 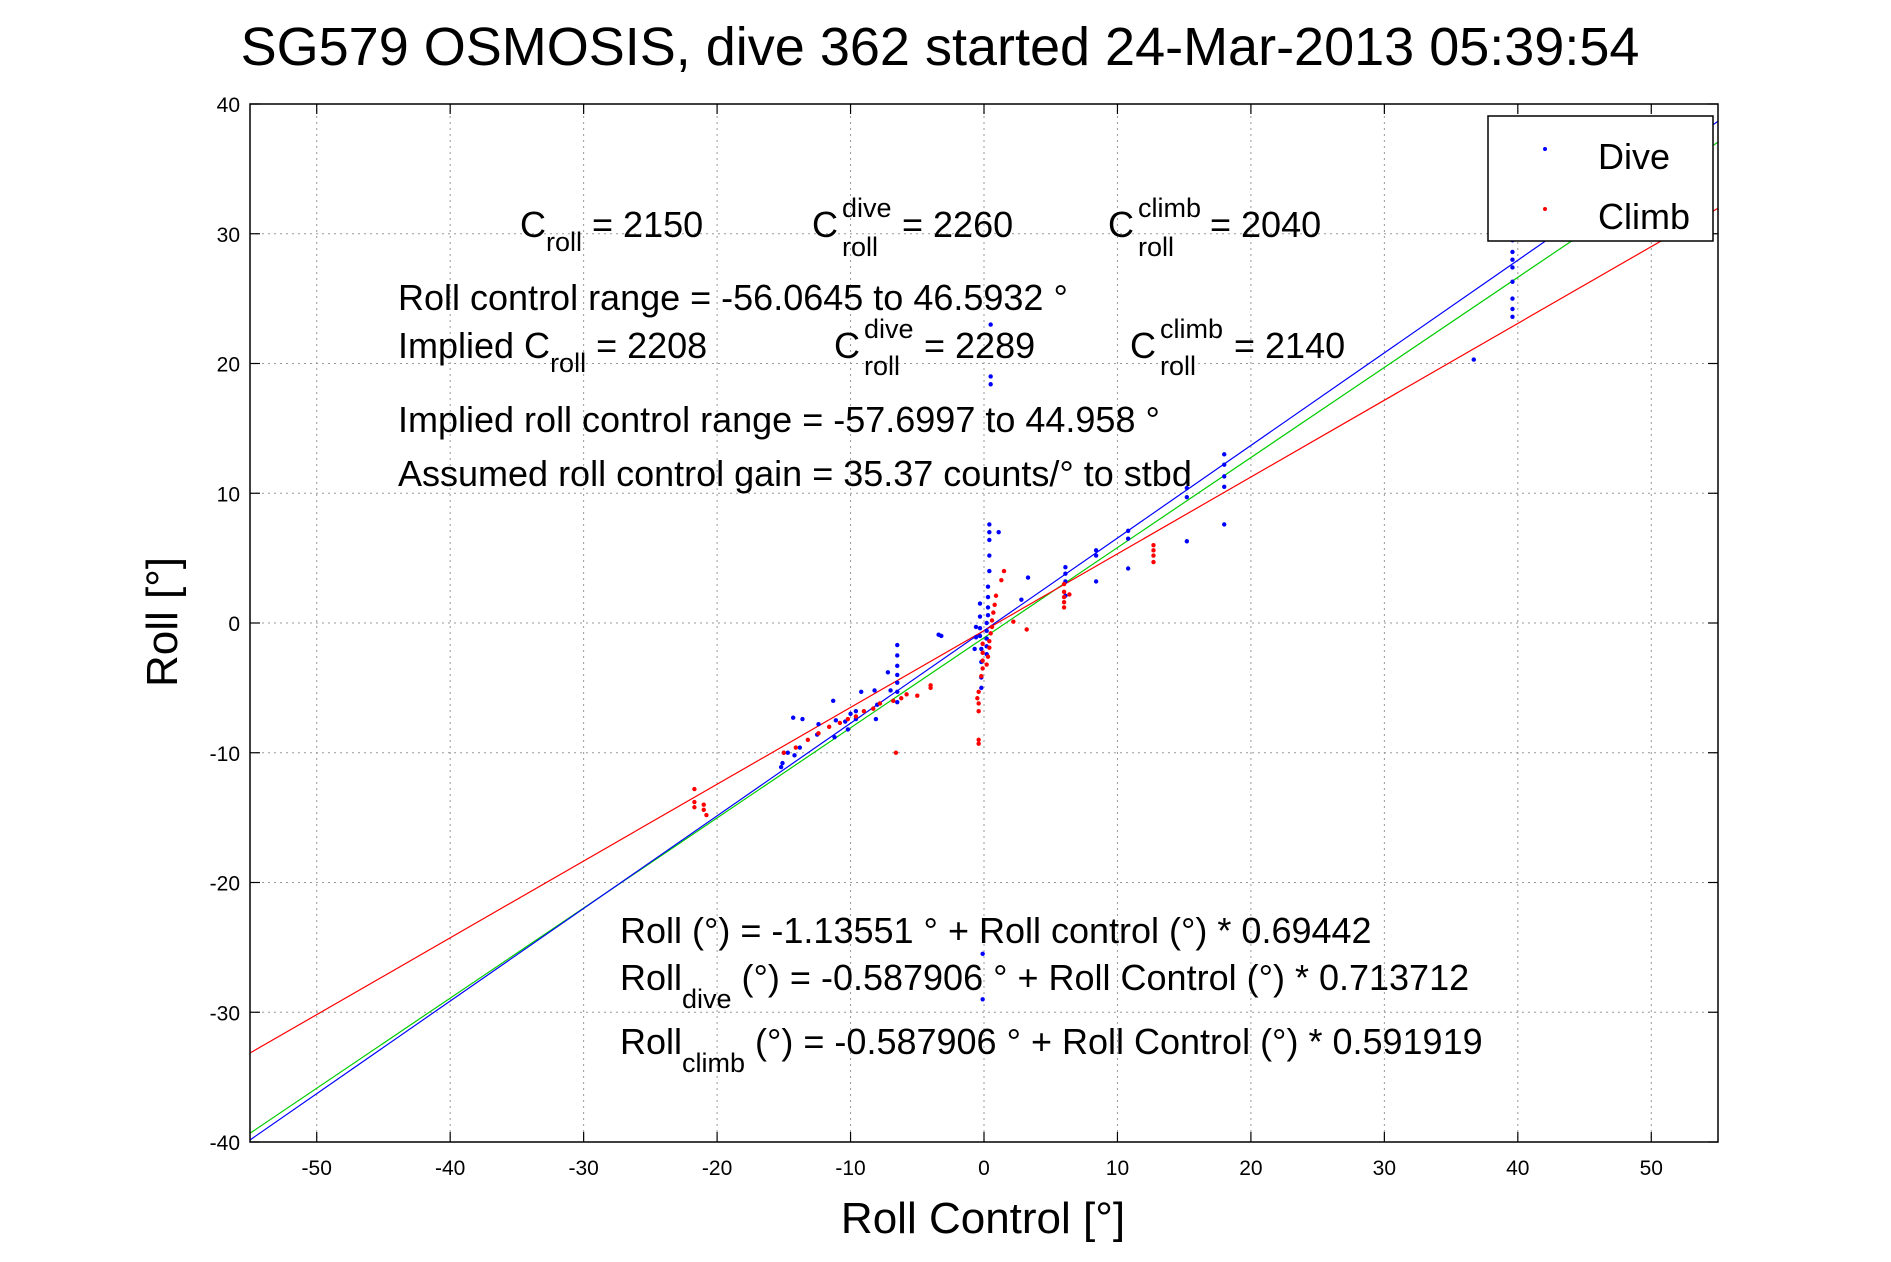 I want to click on x-tick-label: 20, so click(x=1250, y=1168).